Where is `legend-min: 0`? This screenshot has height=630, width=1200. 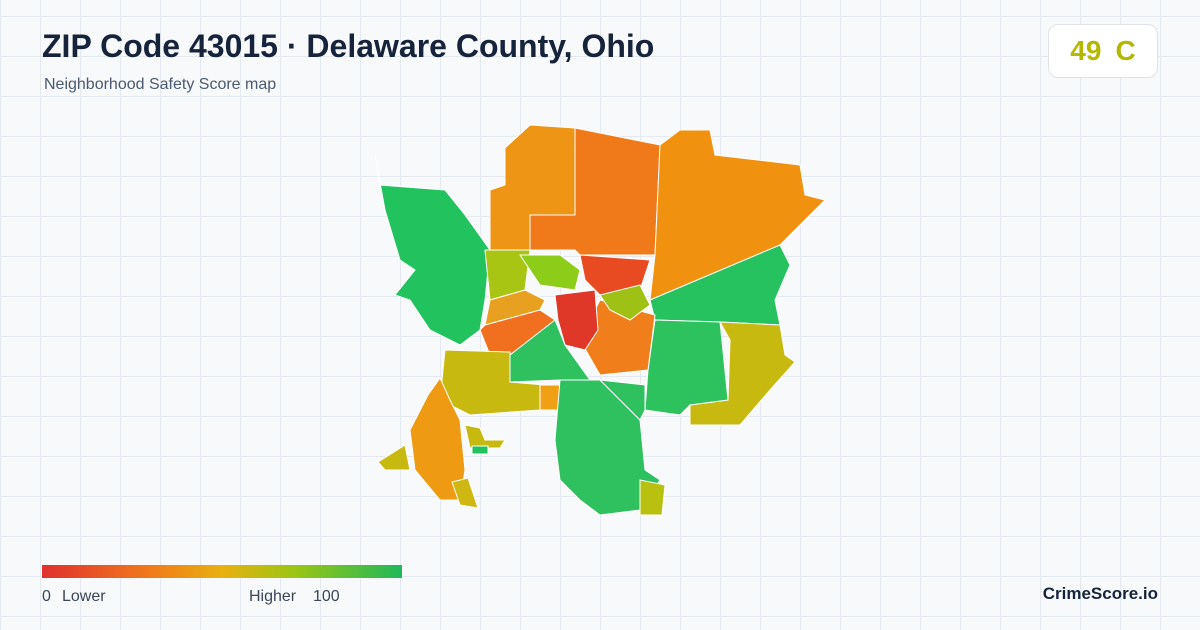 legend-min: 0 is located at coordinates (46, 596).